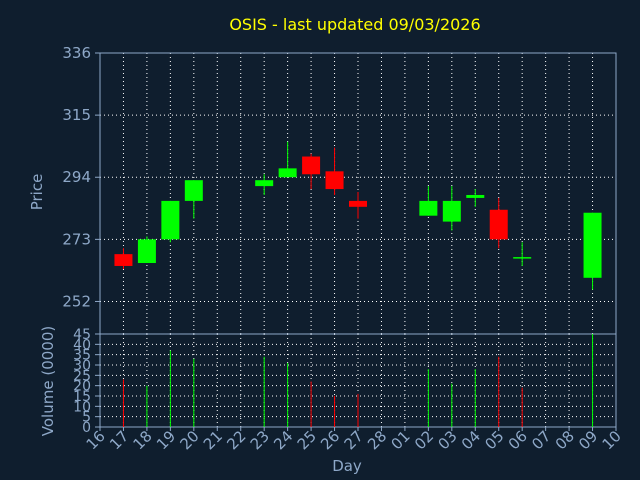 This screenshot has width=640, height=480. What do you see at coordinates (347, 466) in the screenshot?
I see `x-axis-label: Day` at bounding box center [347, 466].